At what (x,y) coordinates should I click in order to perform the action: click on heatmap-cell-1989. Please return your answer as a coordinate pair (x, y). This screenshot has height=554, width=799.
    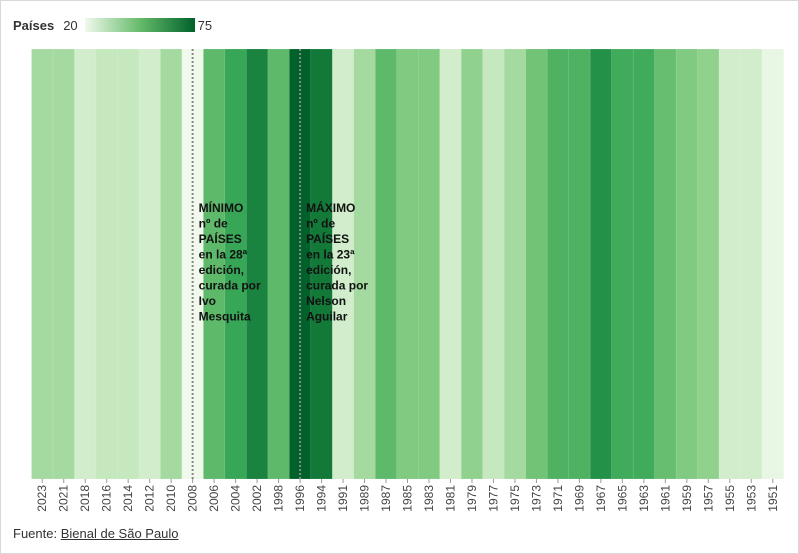
    Looking at the image, I should click on (364, 264).